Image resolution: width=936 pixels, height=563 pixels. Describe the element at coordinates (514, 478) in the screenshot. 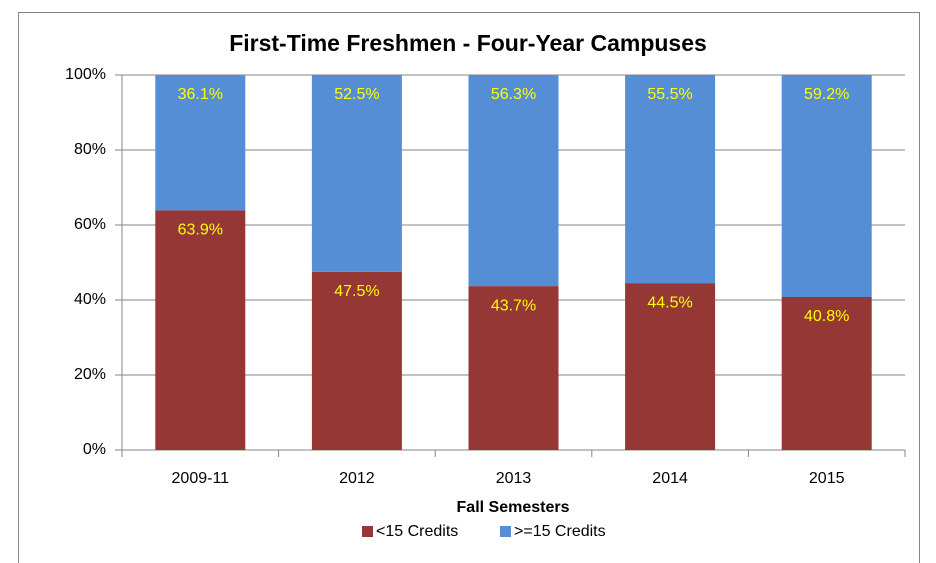

I see `x-tick-label: 2013` at that location.